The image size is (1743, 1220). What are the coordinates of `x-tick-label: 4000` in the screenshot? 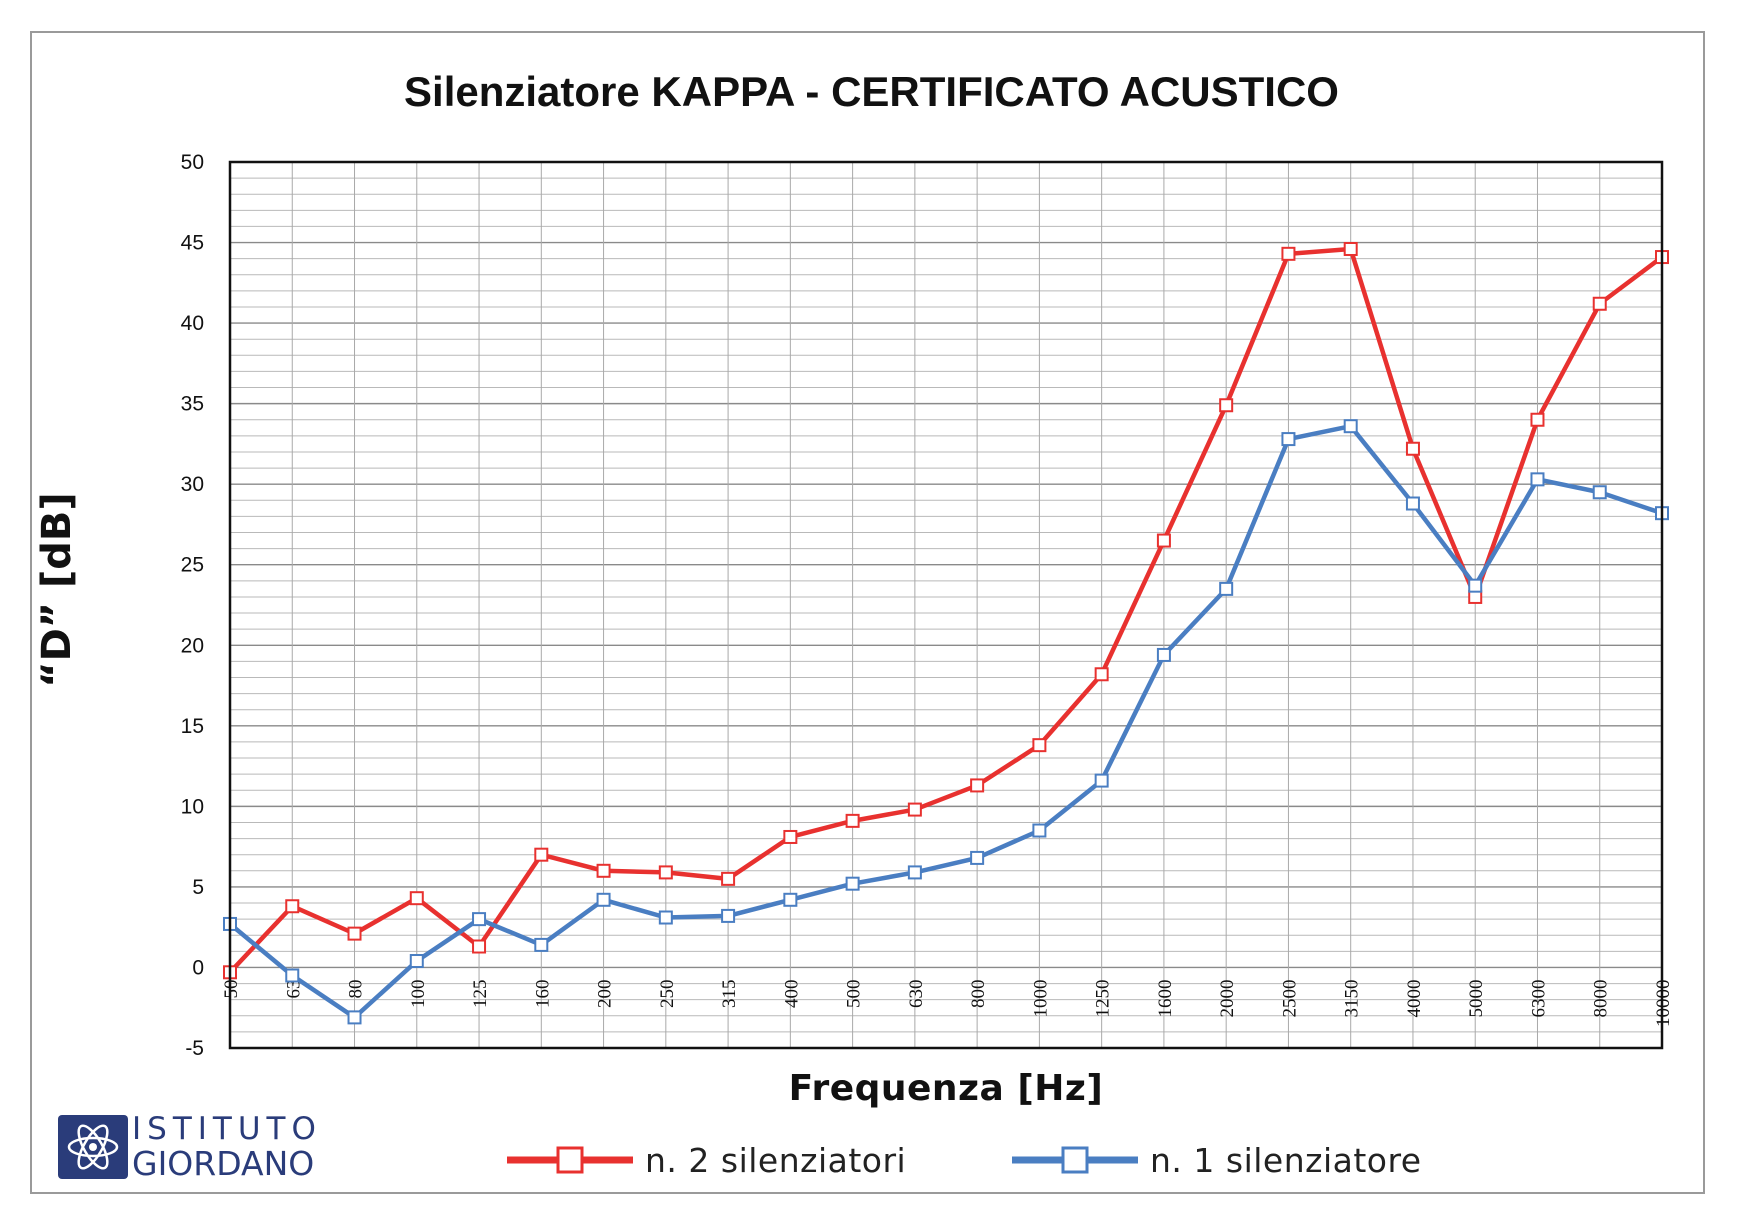 It's located at (1414, 998).